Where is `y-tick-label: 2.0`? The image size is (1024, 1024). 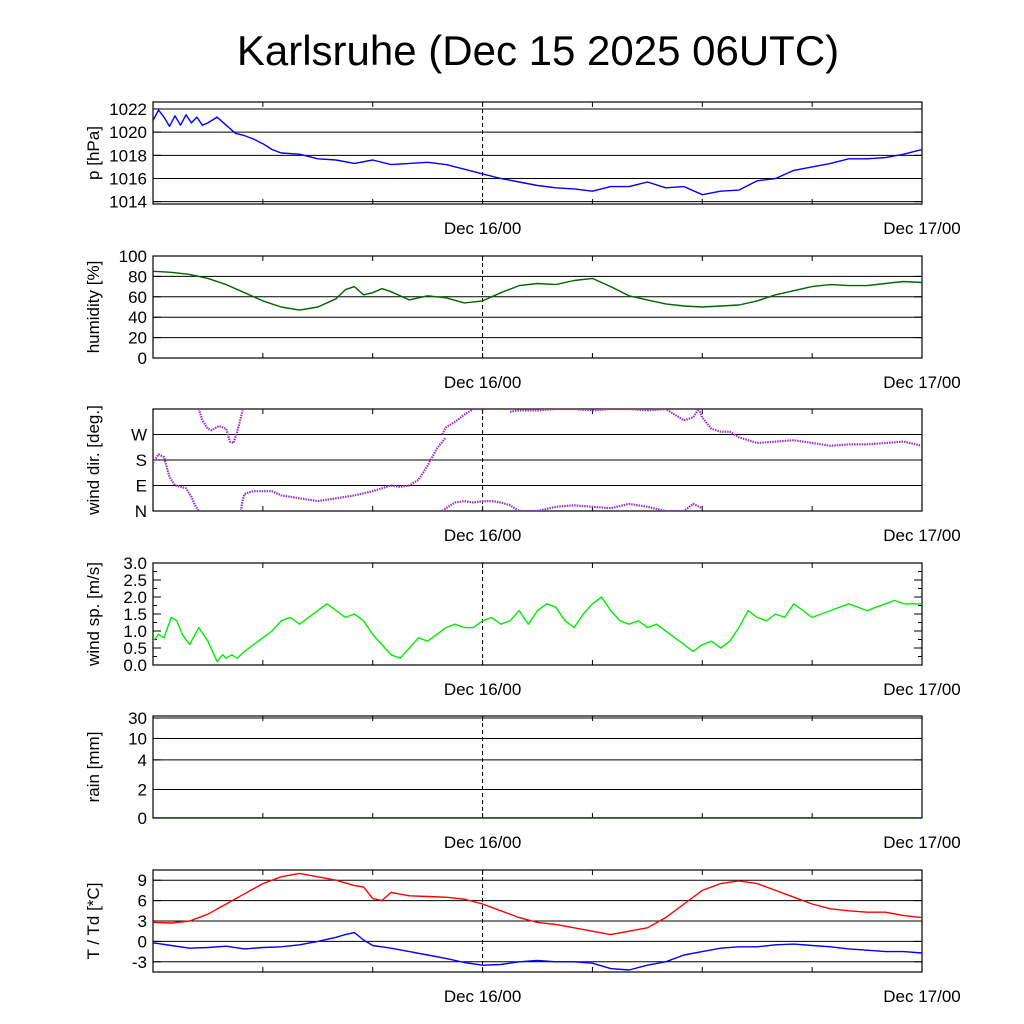
y-tick-label: 2.0 is located at coordinates (135, 597).